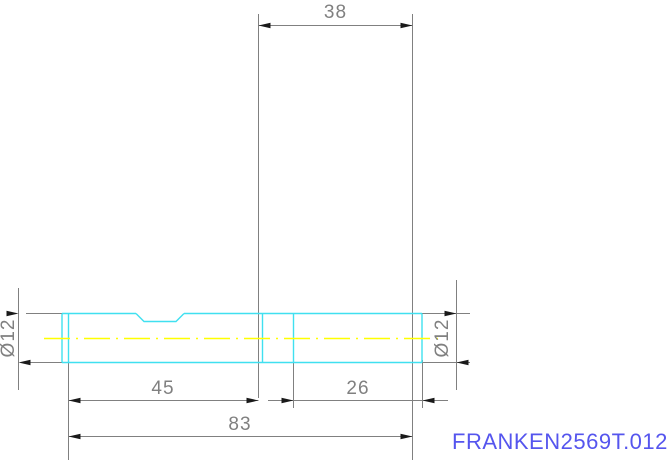 The image size is (670, 460). I want to click on dimension-diameter-right: Ø12, so click(450, 338).